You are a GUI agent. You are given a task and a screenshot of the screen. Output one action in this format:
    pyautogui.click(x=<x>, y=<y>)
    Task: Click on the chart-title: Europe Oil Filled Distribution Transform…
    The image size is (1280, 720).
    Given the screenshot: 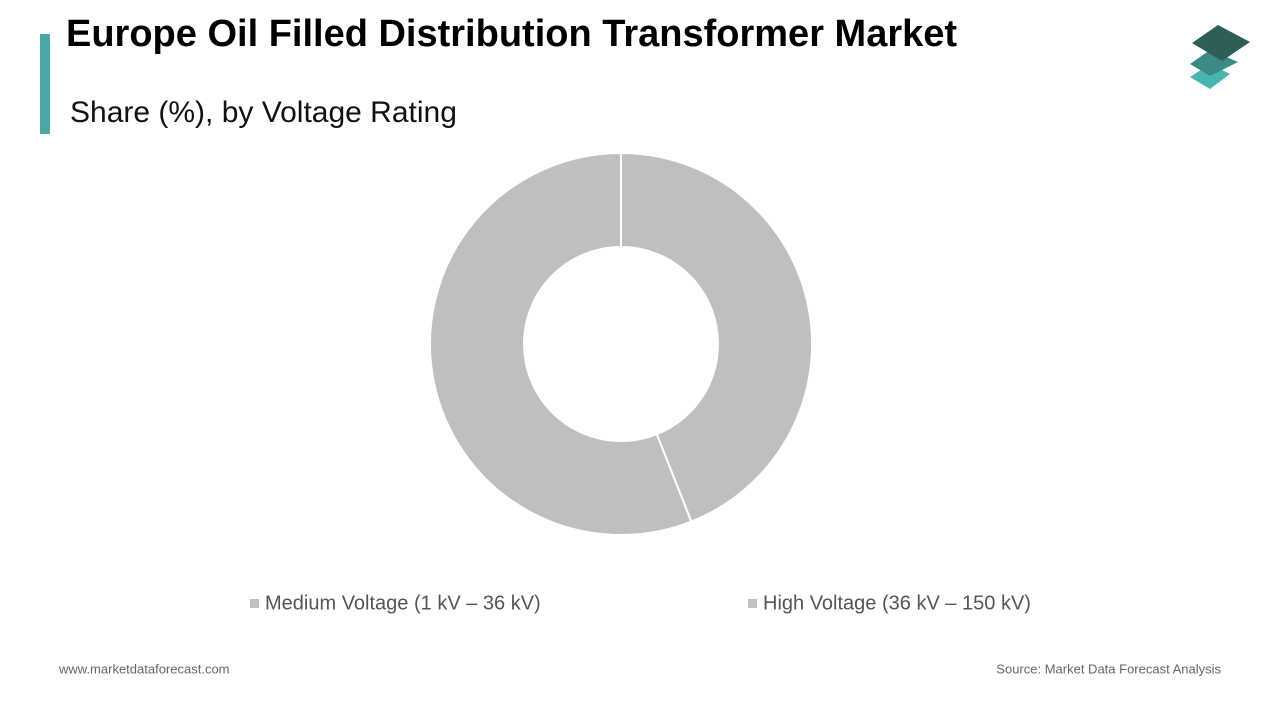 What is the action you would take?
    pyautogui.click(x=511, y=34)
    